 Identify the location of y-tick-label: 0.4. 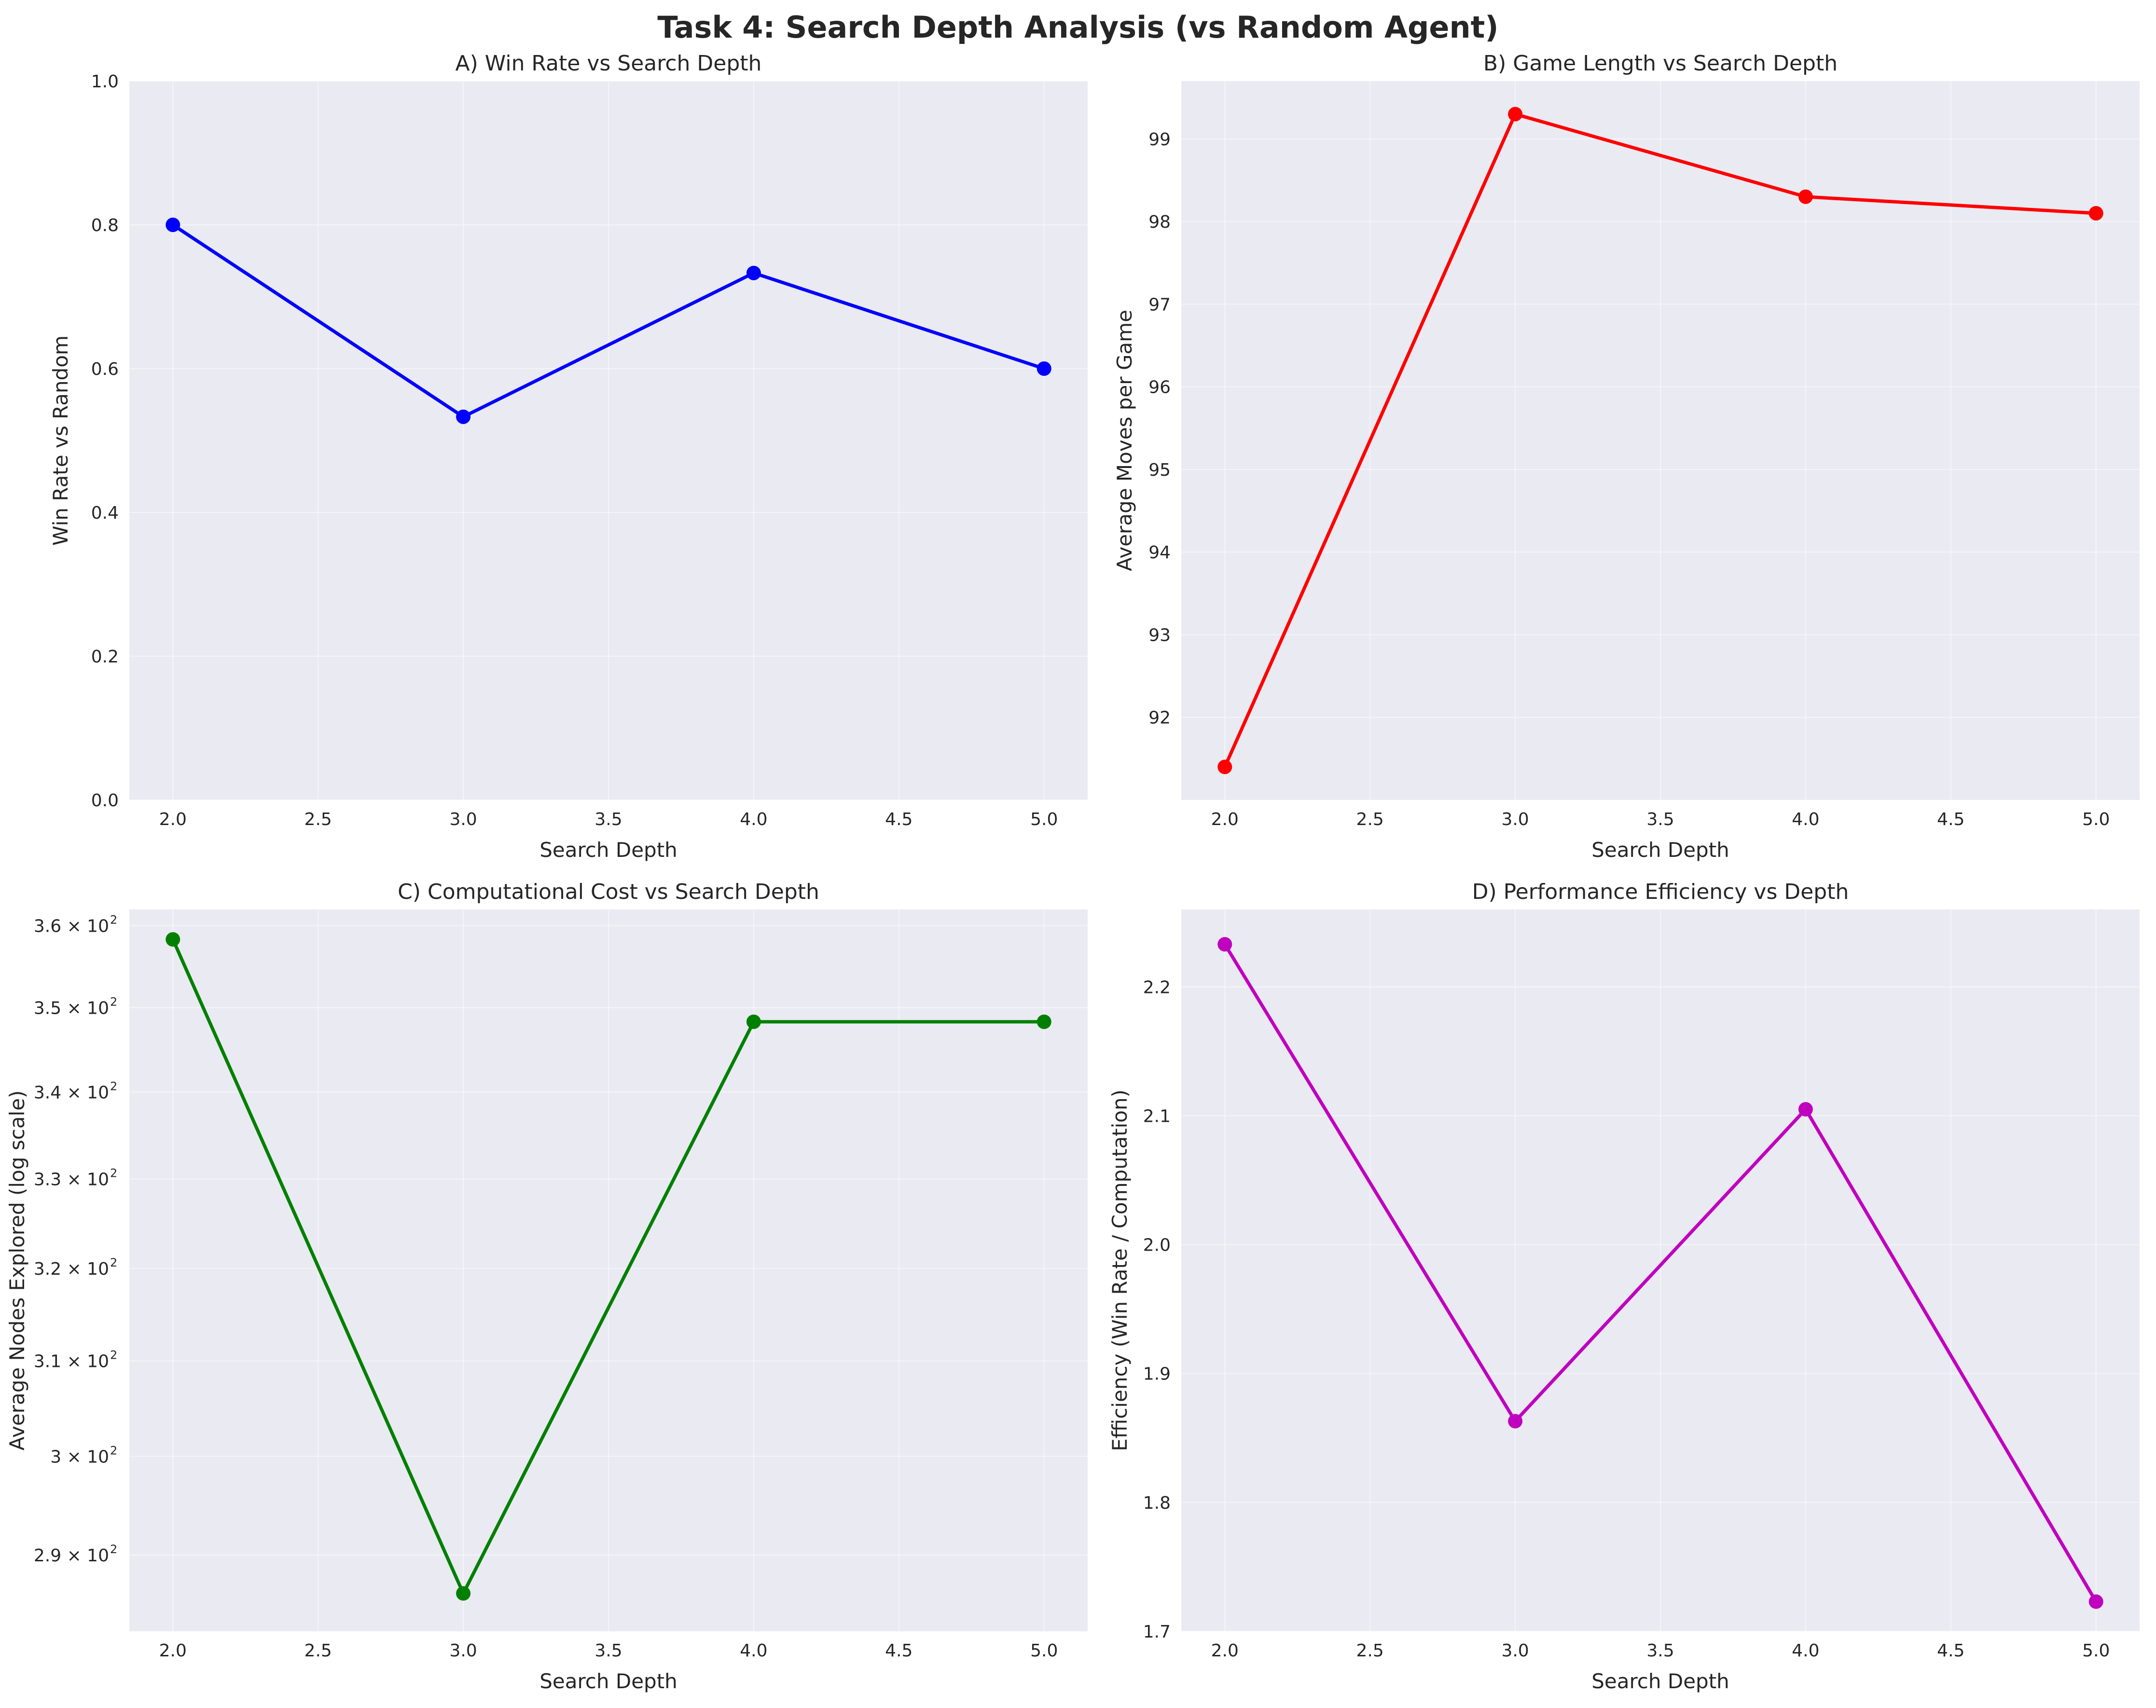
(105, 513).